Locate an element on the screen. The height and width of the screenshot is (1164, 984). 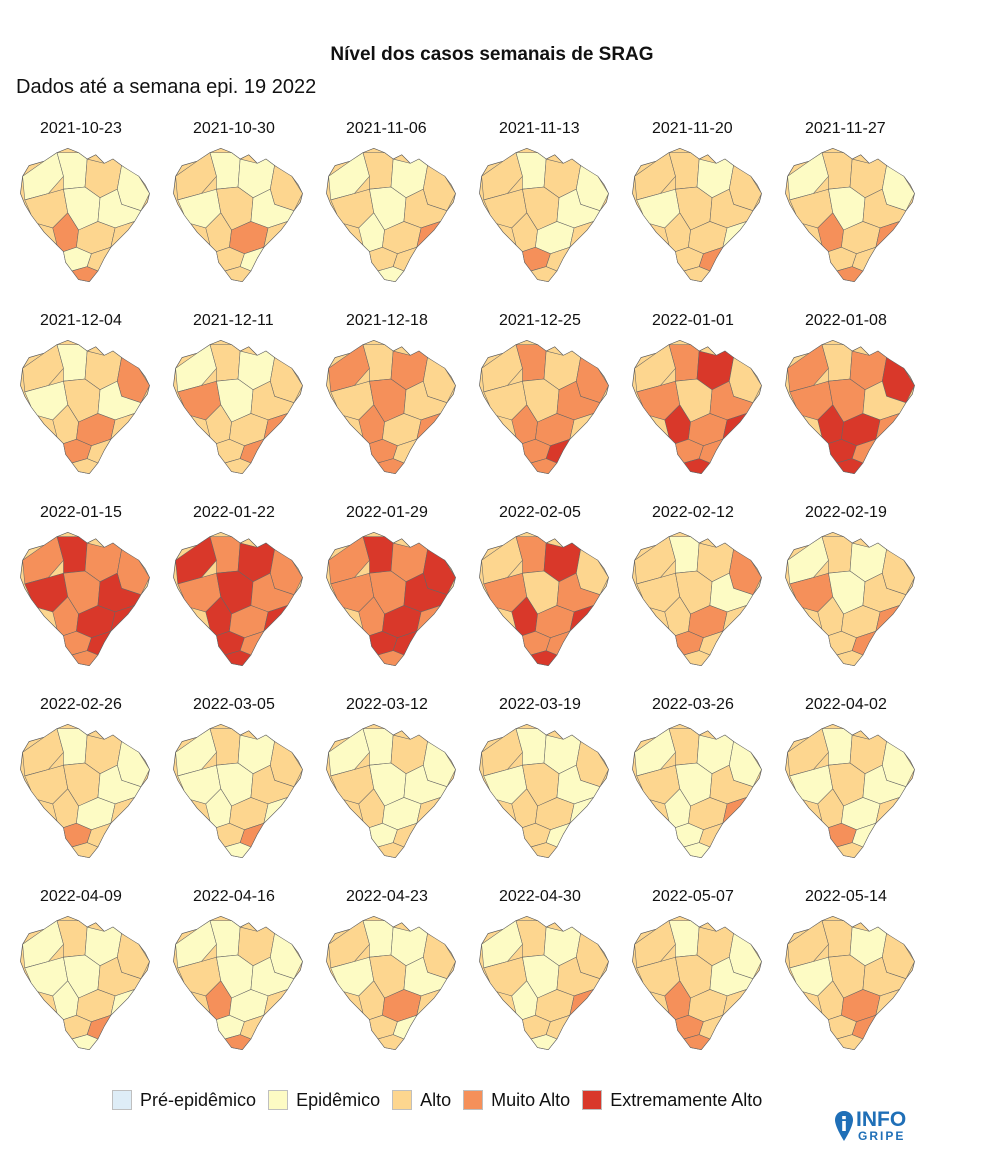
panel-date-label: 2022-04-09 is located at coordinates (81, 896).